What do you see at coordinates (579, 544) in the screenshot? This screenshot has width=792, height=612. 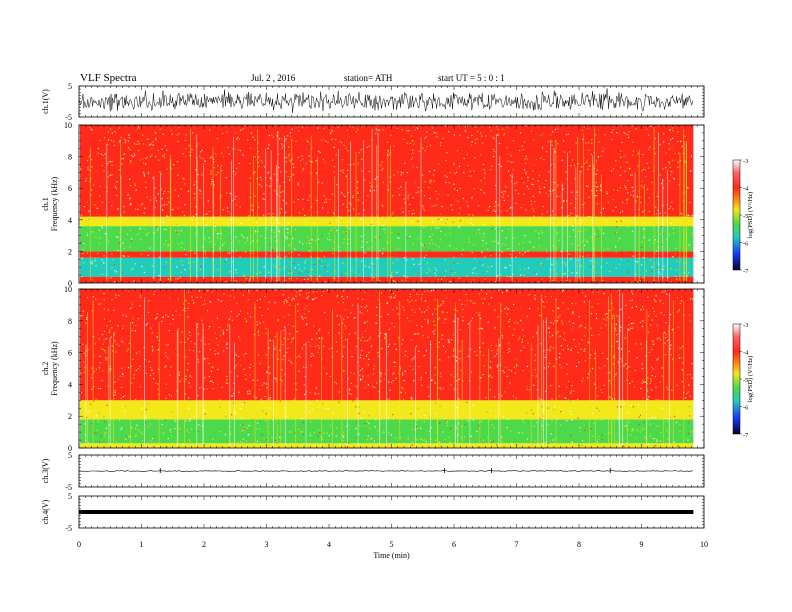 I see `x-tick-label: 8` at bounding box center [579, 544].